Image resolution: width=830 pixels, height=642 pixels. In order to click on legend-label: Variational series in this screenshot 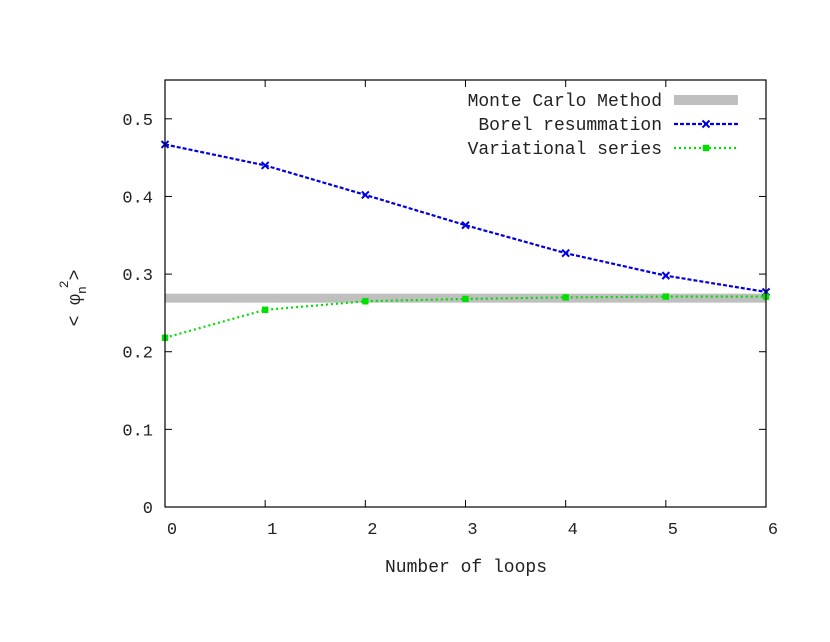, I will do `click(565, 150)`.